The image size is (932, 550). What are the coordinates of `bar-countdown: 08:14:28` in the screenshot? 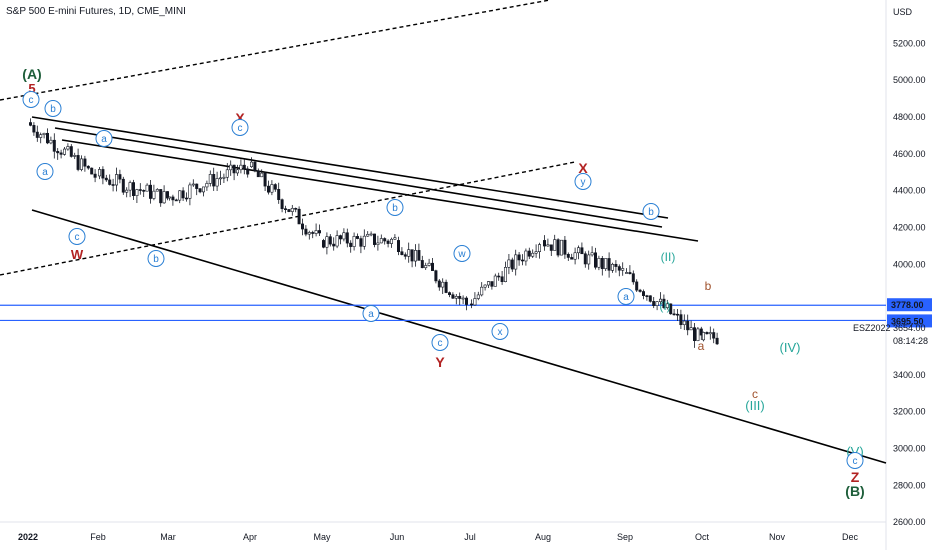 It's located at (910, 341).